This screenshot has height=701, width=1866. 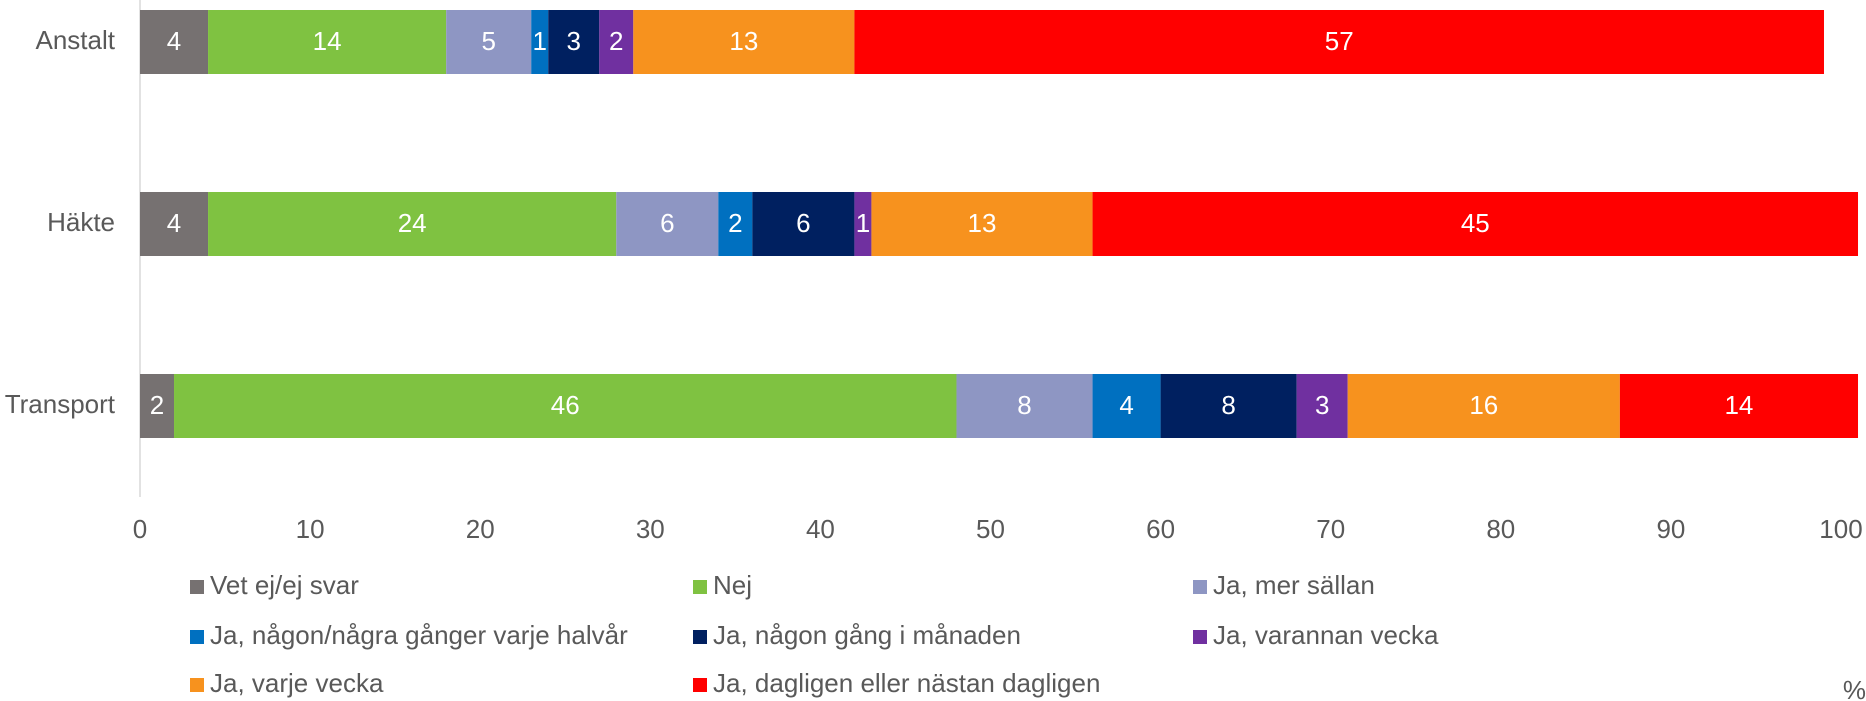 I want to click on data-label: 5, so click(x=488, y=41).